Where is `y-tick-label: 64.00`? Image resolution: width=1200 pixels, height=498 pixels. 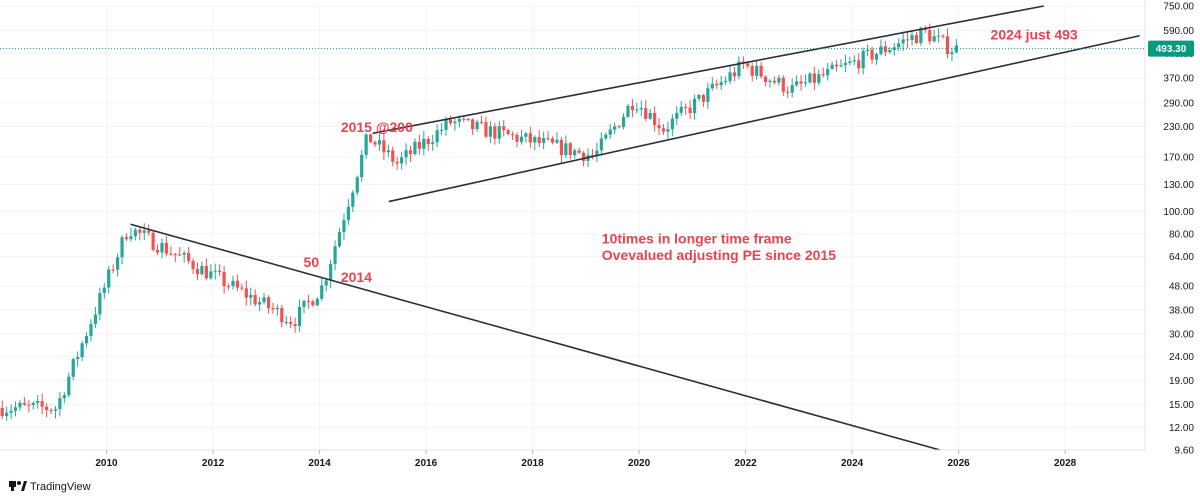
y-tick-label: 64.00 is located at coordinates (1181, 257).